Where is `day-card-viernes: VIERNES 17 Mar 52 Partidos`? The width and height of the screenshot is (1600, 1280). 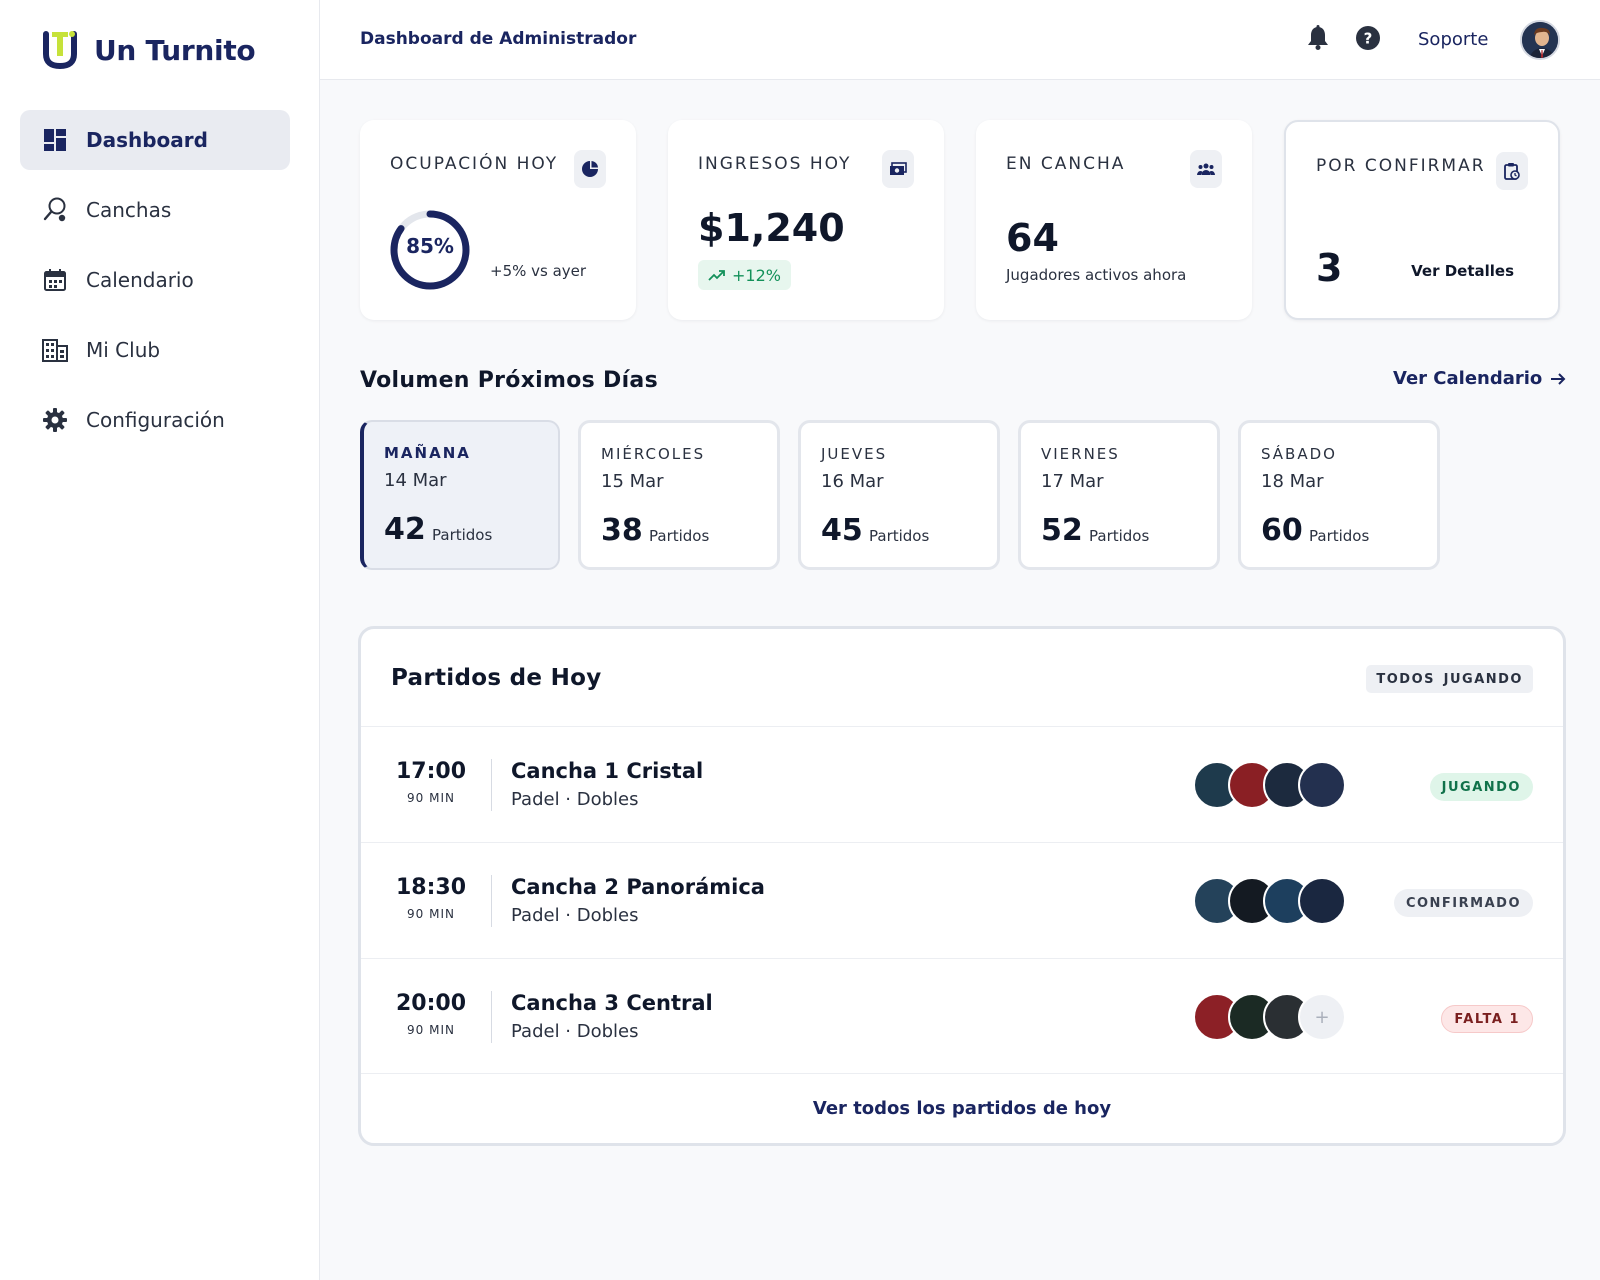 day-card-viernes: VIERNES 17 Mar 52 Partidos is located at coordinates (1119, 495).